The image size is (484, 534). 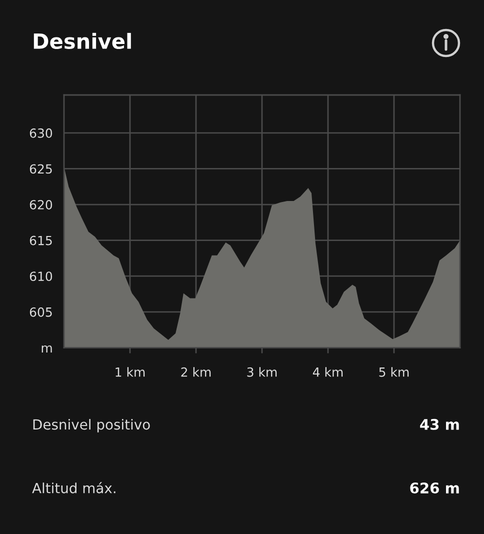 What do you see at coordinates (41, 133) in the screenshot?
I see `y-tick-label: 630` at bounding box center [41, 133].